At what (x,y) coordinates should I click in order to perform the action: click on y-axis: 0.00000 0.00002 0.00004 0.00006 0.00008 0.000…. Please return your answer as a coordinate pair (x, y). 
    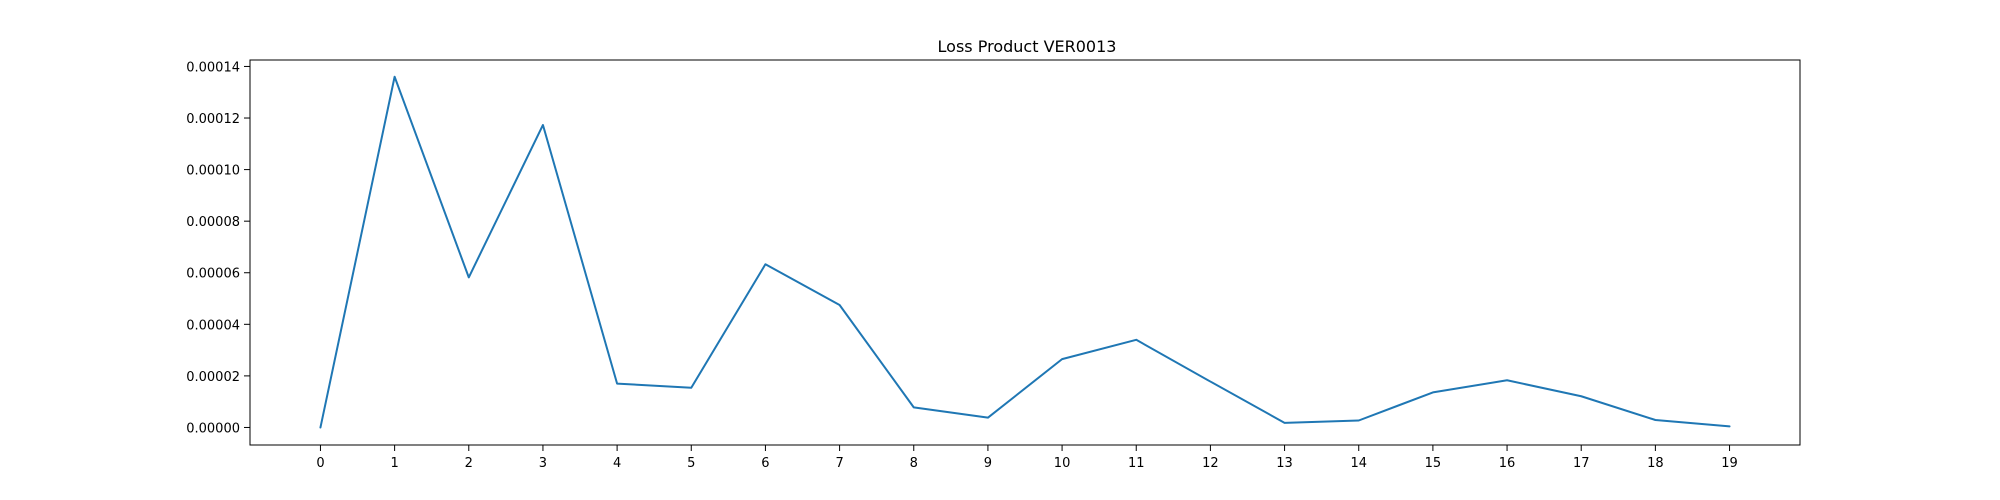
    Looking at the image, I should click on (218, 248).